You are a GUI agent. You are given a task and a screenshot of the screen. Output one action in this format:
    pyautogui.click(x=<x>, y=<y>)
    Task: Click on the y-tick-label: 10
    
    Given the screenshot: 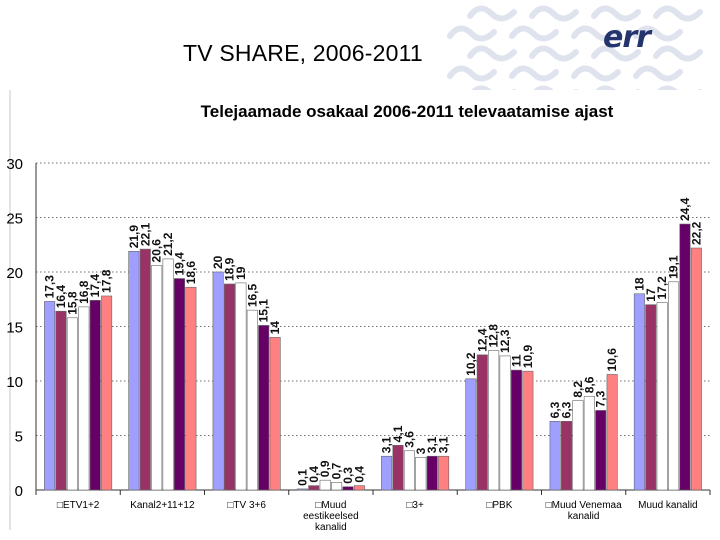 What is the action you would take?
    pyautogui.click(x=14, y=382)
    